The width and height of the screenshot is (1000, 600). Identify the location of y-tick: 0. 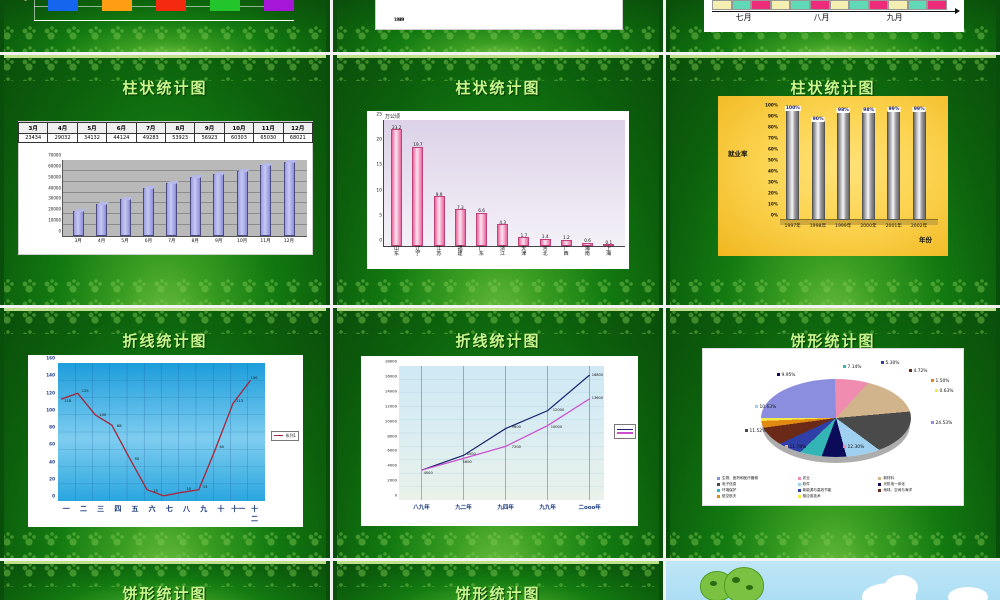
(53, 496).